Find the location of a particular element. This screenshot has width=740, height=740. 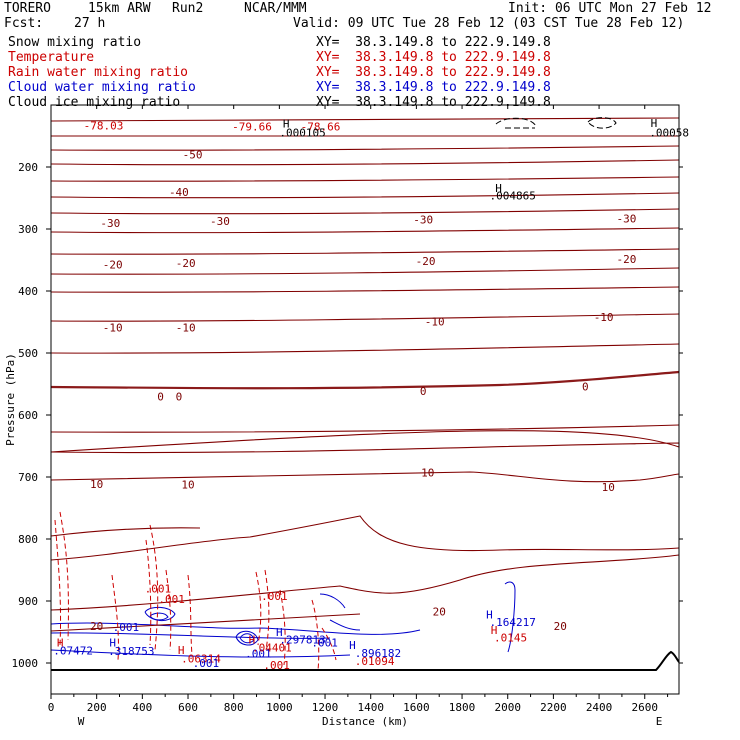

forecast-hour: 27 h is located at coordinates (90, 23).